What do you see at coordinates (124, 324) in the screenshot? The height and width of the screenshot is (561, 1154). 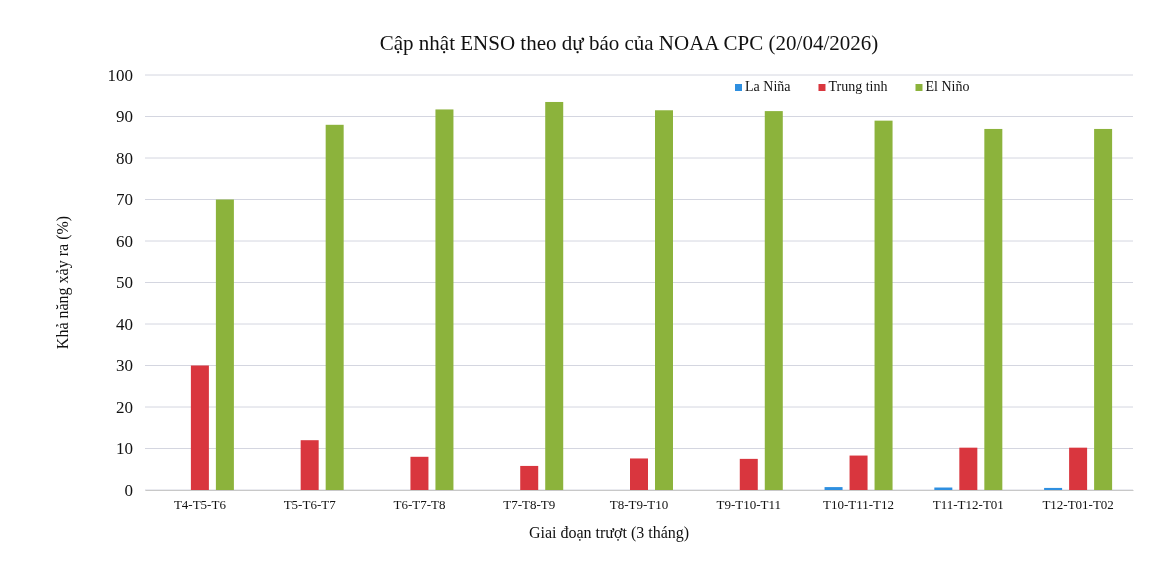 I see `y-tick-label: 40` at bounding box center [124, 324].